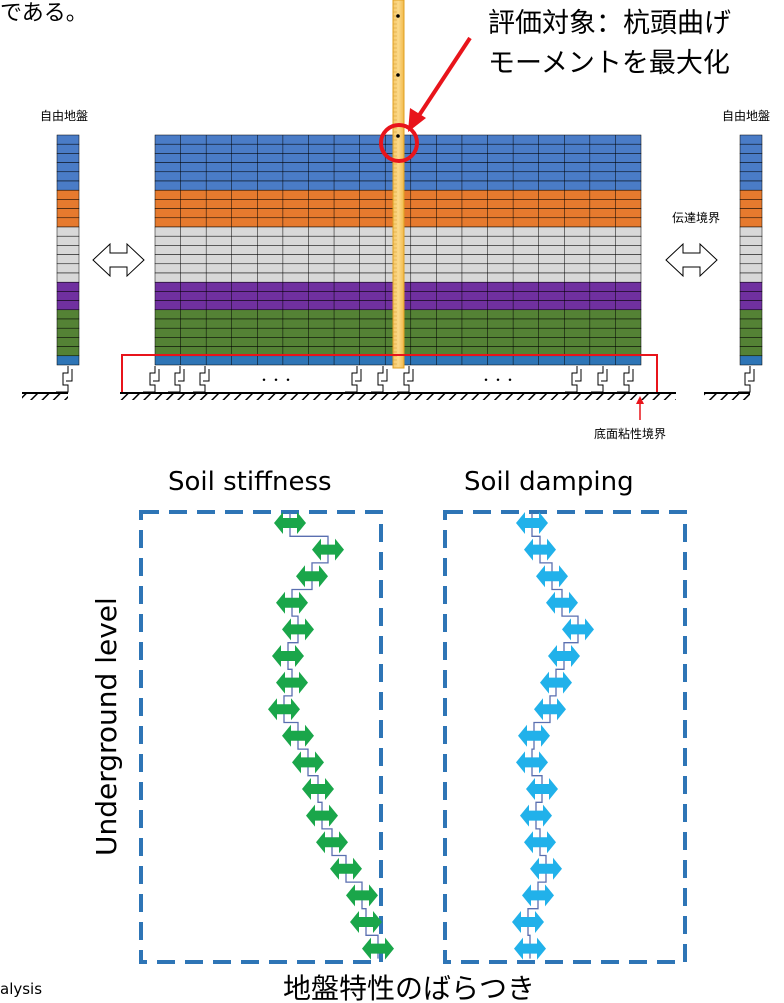 This screenshot has height=1003, width=784. What do you see at coordinates (443, 79) in the screenshot?
I see `callout-arrow-line` at bounding box center [443, 79].